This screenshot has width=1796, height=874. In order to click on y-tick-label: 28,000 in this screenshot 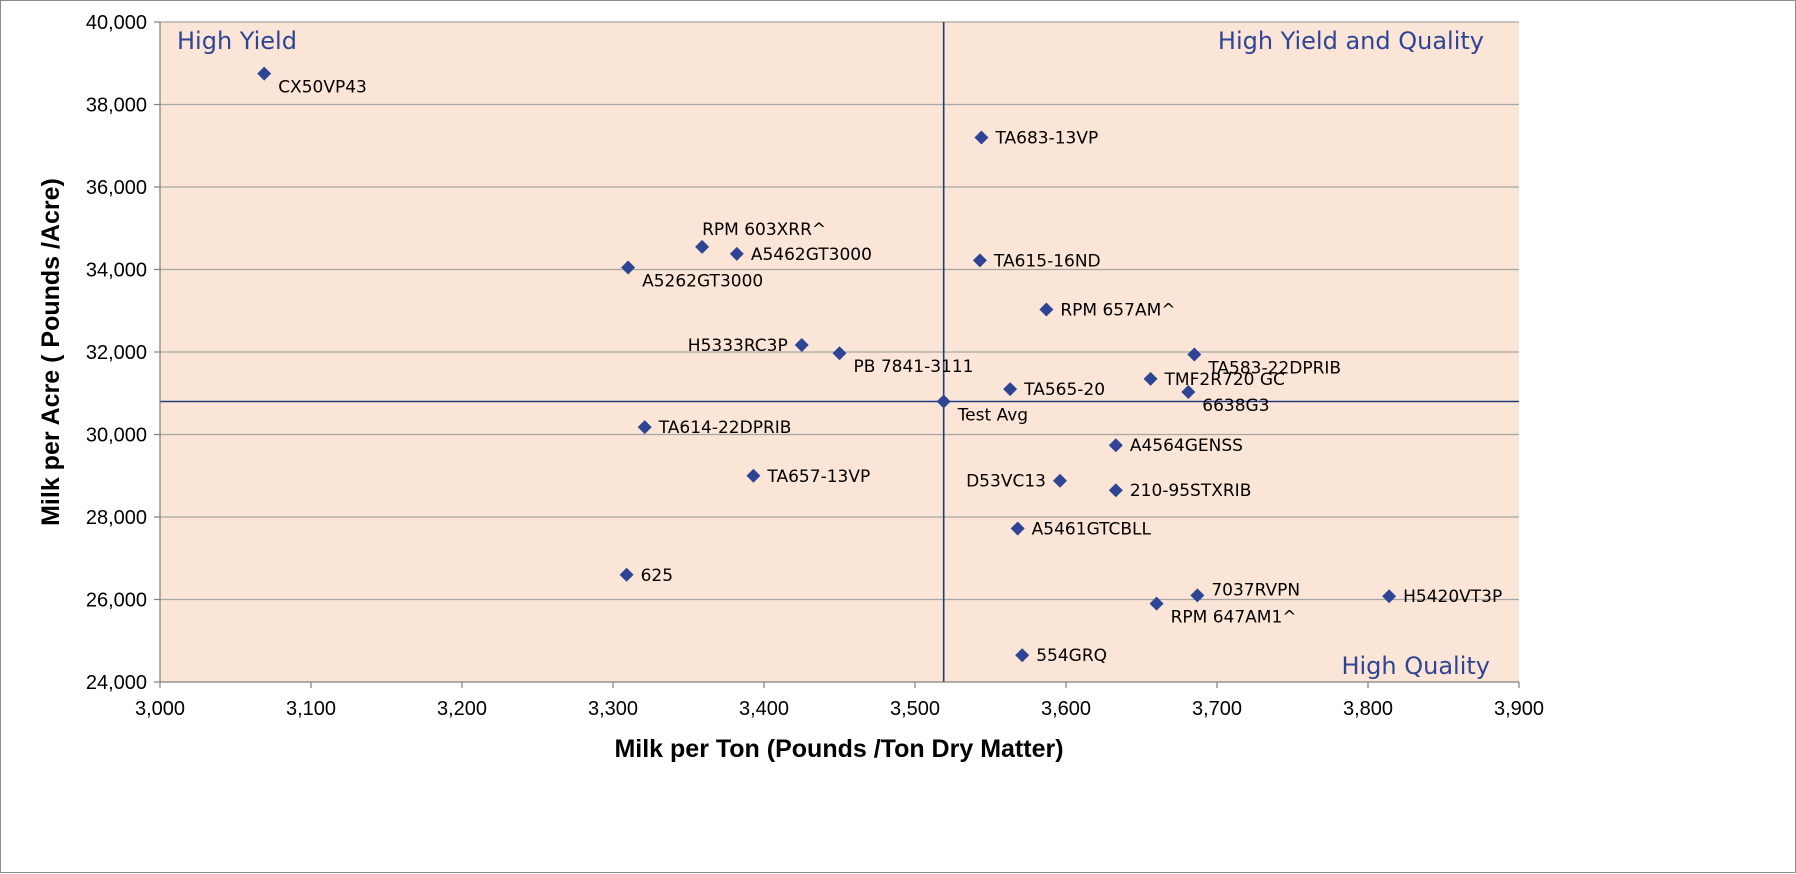, I will do `click(116, 518)`.